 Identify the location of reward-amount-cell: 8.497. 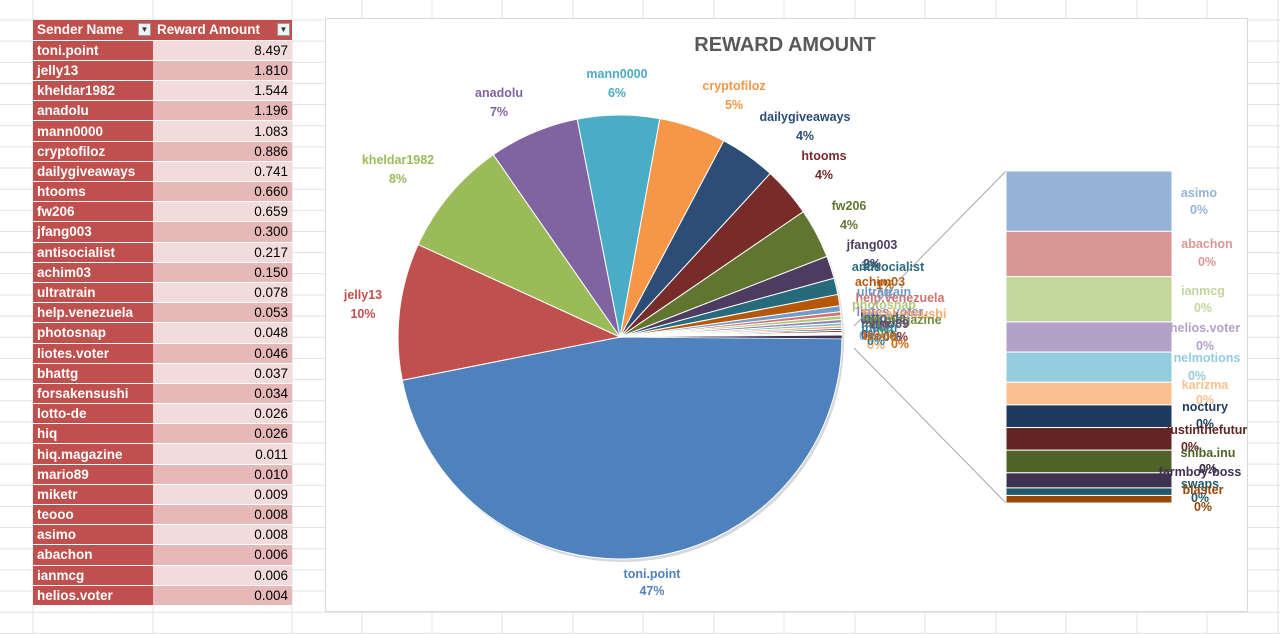
(222, 50).